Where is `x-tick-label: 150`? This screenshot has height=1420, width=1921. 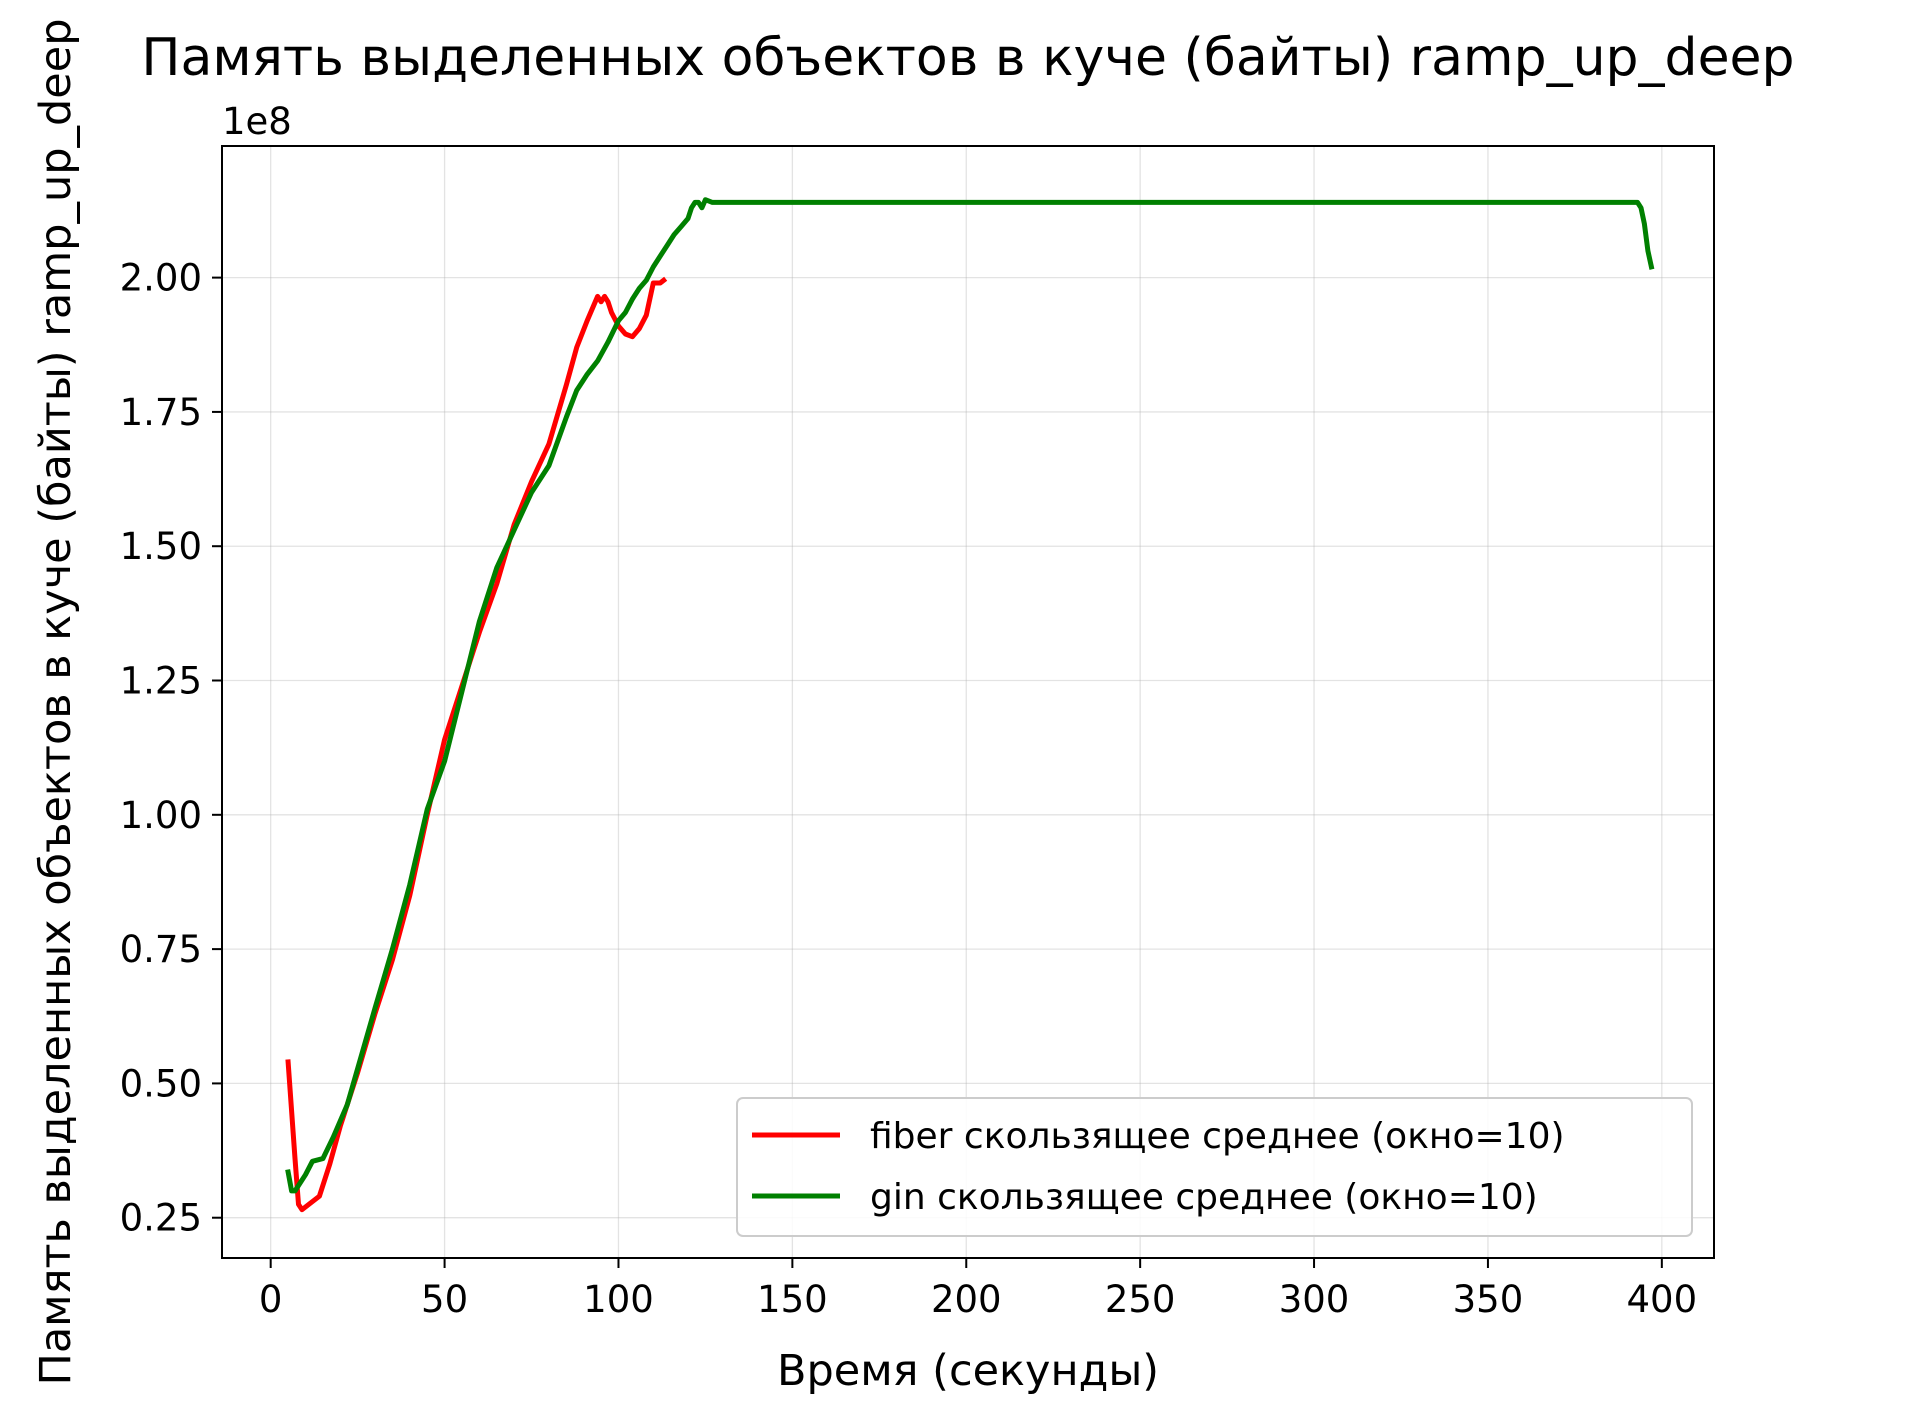 x-tick-label: 150 is located at coordinates (792, 1299).